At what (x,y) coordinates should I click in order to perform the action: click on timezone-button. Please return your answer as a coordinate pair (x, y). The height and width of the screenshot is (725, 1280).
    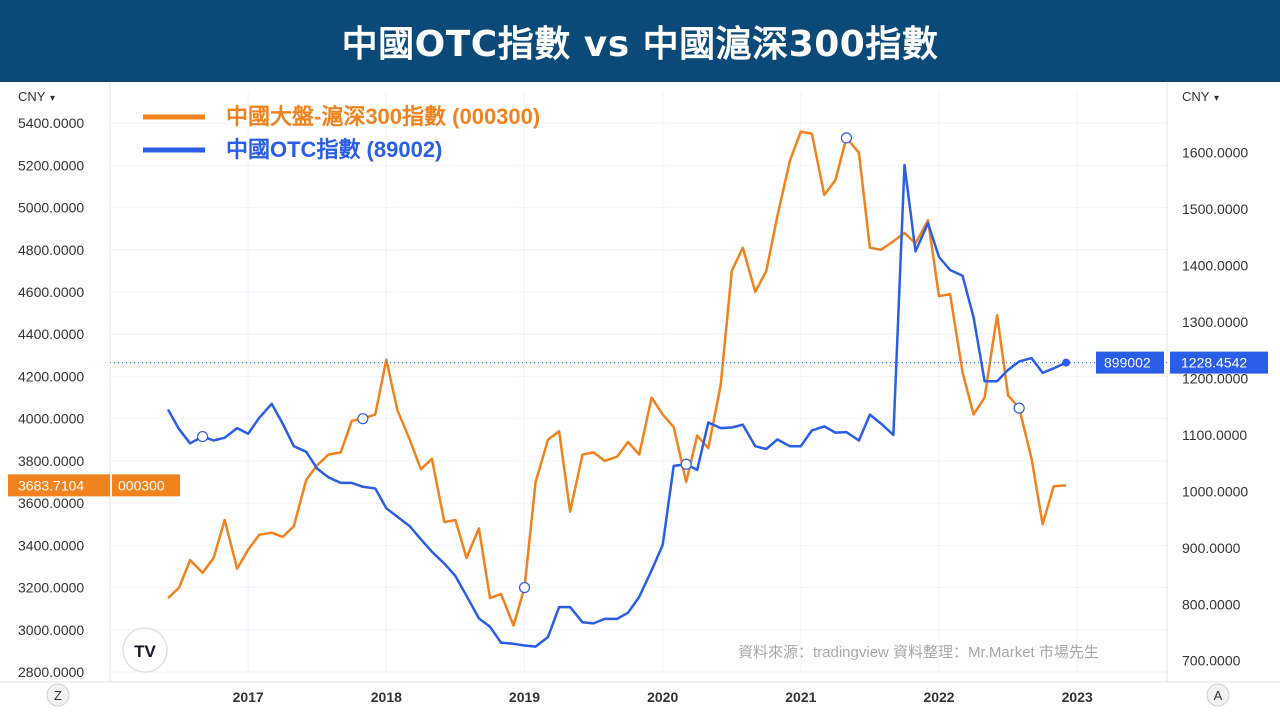
    Looking at the image, I should click on (58, 695).